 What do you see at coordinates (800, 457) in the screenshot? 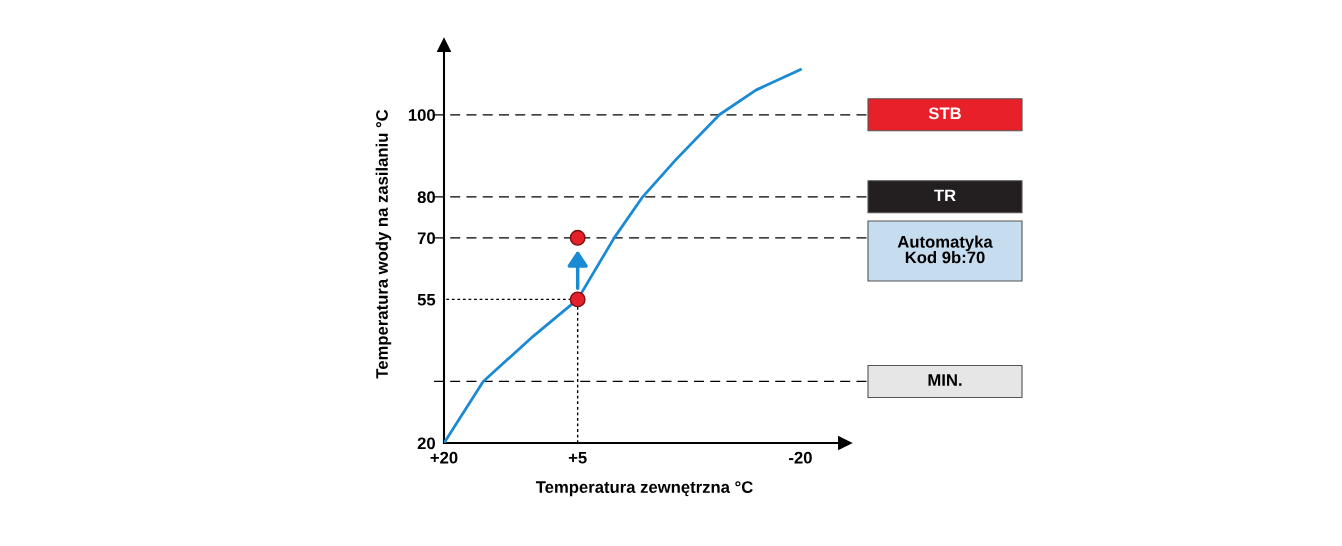
I see `x-tick-label: -20` at bounding box center [800, 457].